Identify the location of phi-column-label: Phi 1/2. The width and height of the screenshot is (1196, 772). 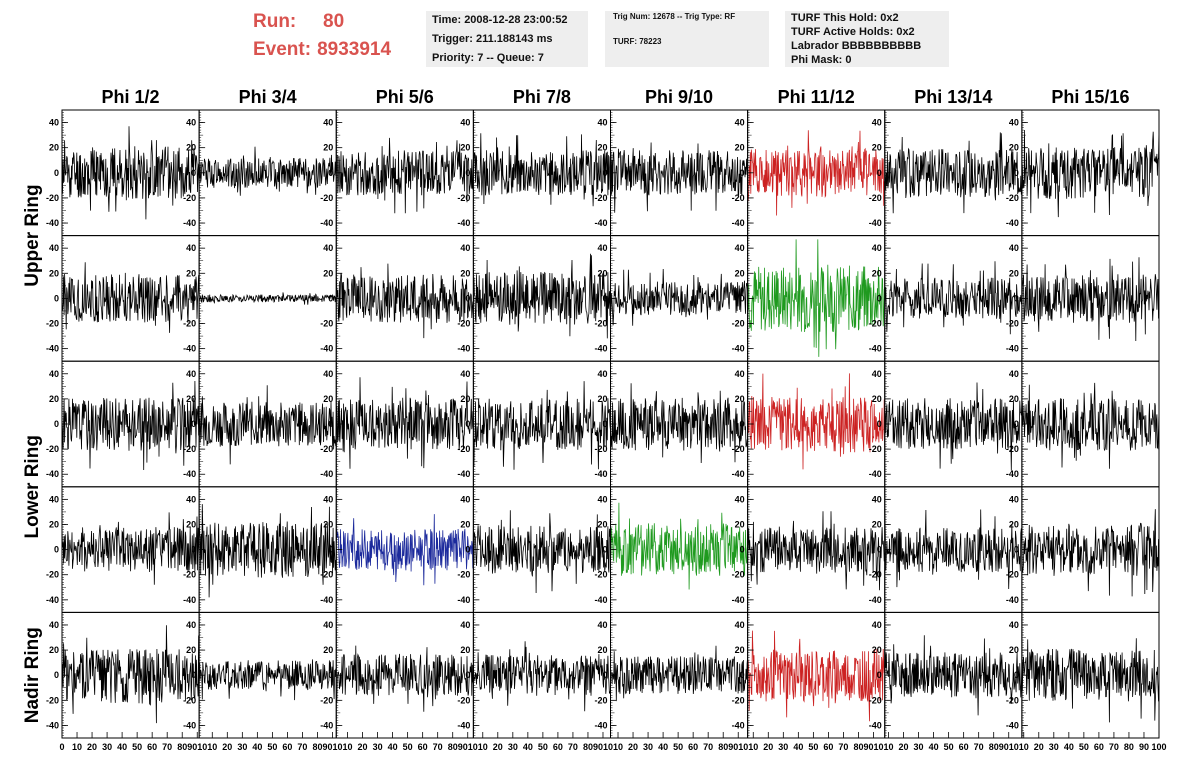
(131, 97).